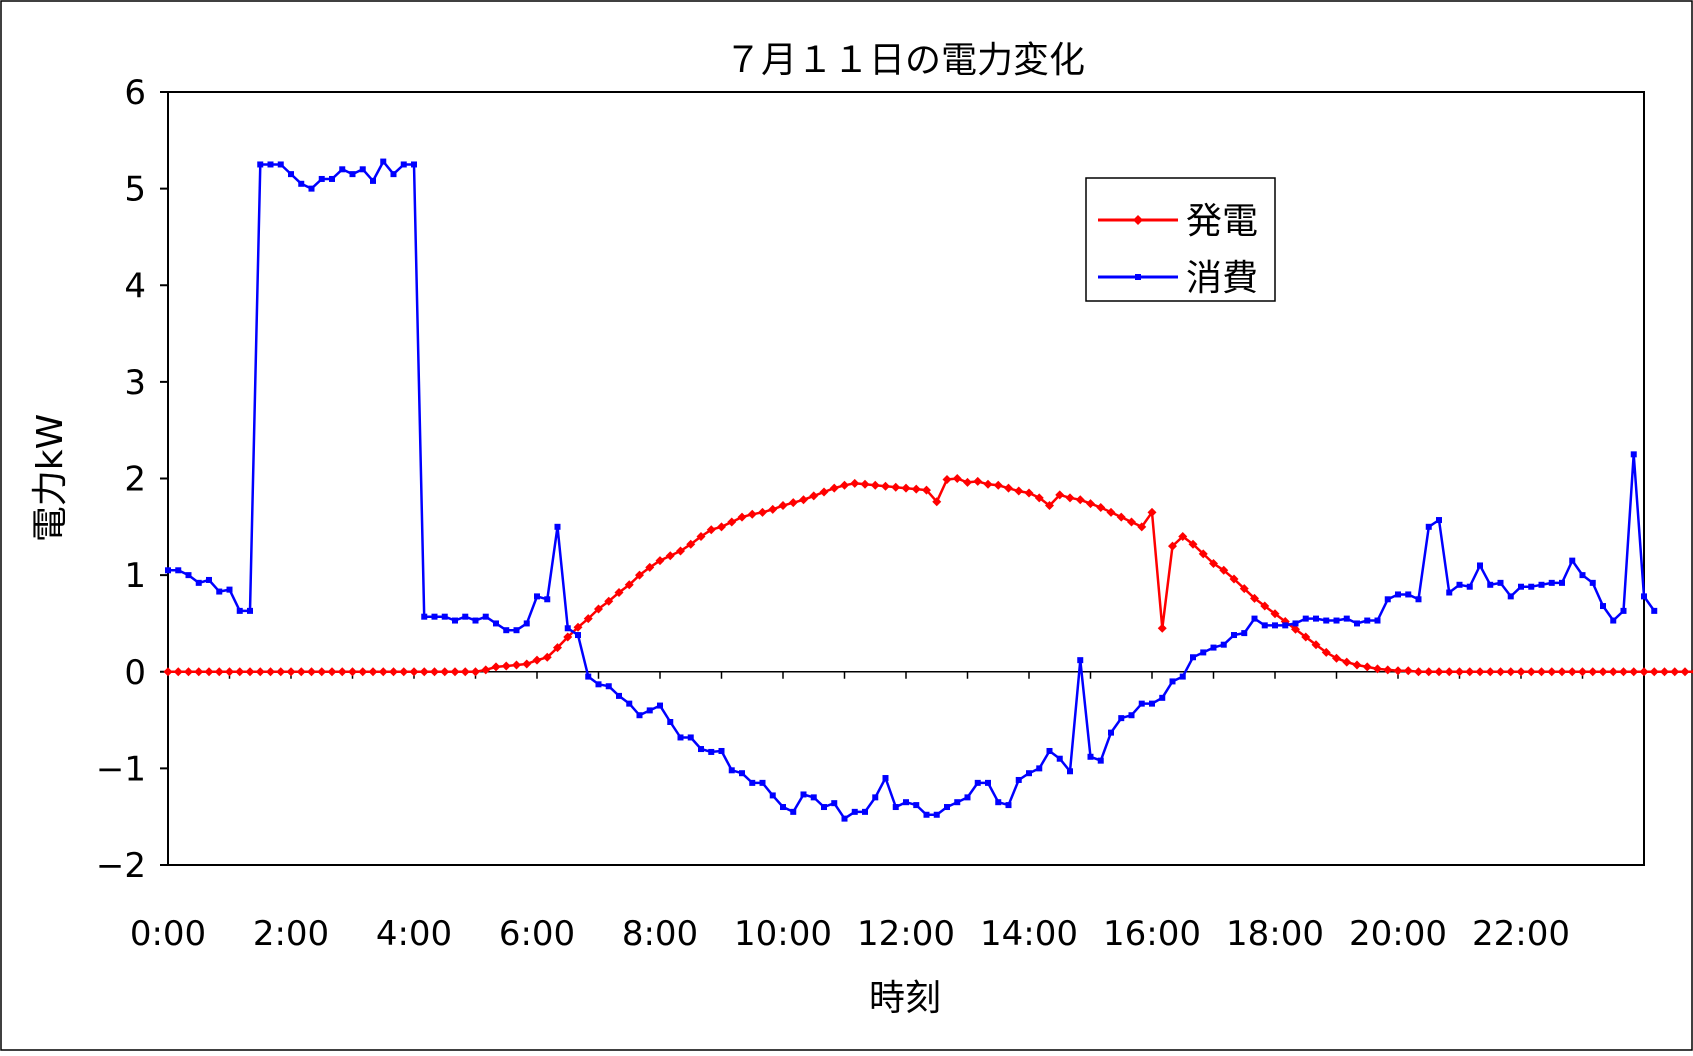 The height and width of the screenshot is (1056, 1693). What do you see at coordinates (783, 934) in the screenshot?
I see `x-tick-label: 10:00` at bounding box center [783, 934].